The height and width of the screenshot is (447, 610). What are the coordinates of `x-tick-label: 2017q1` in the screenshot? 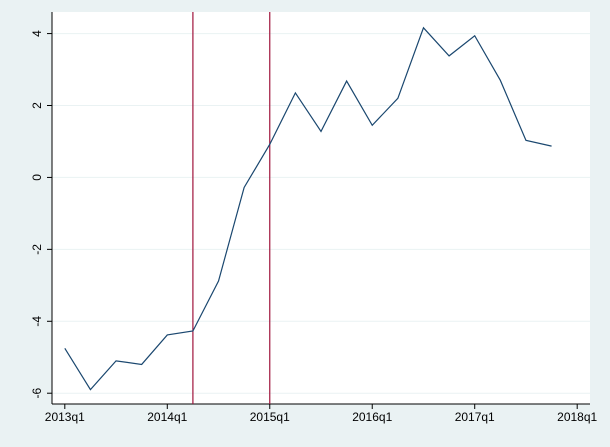 It's located at (475, 417).